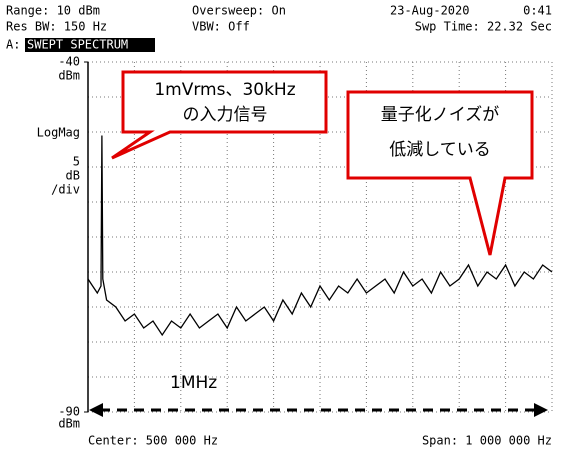 The image size is (563, 454). I want to click on trace-id: A:, so click(13, 45).